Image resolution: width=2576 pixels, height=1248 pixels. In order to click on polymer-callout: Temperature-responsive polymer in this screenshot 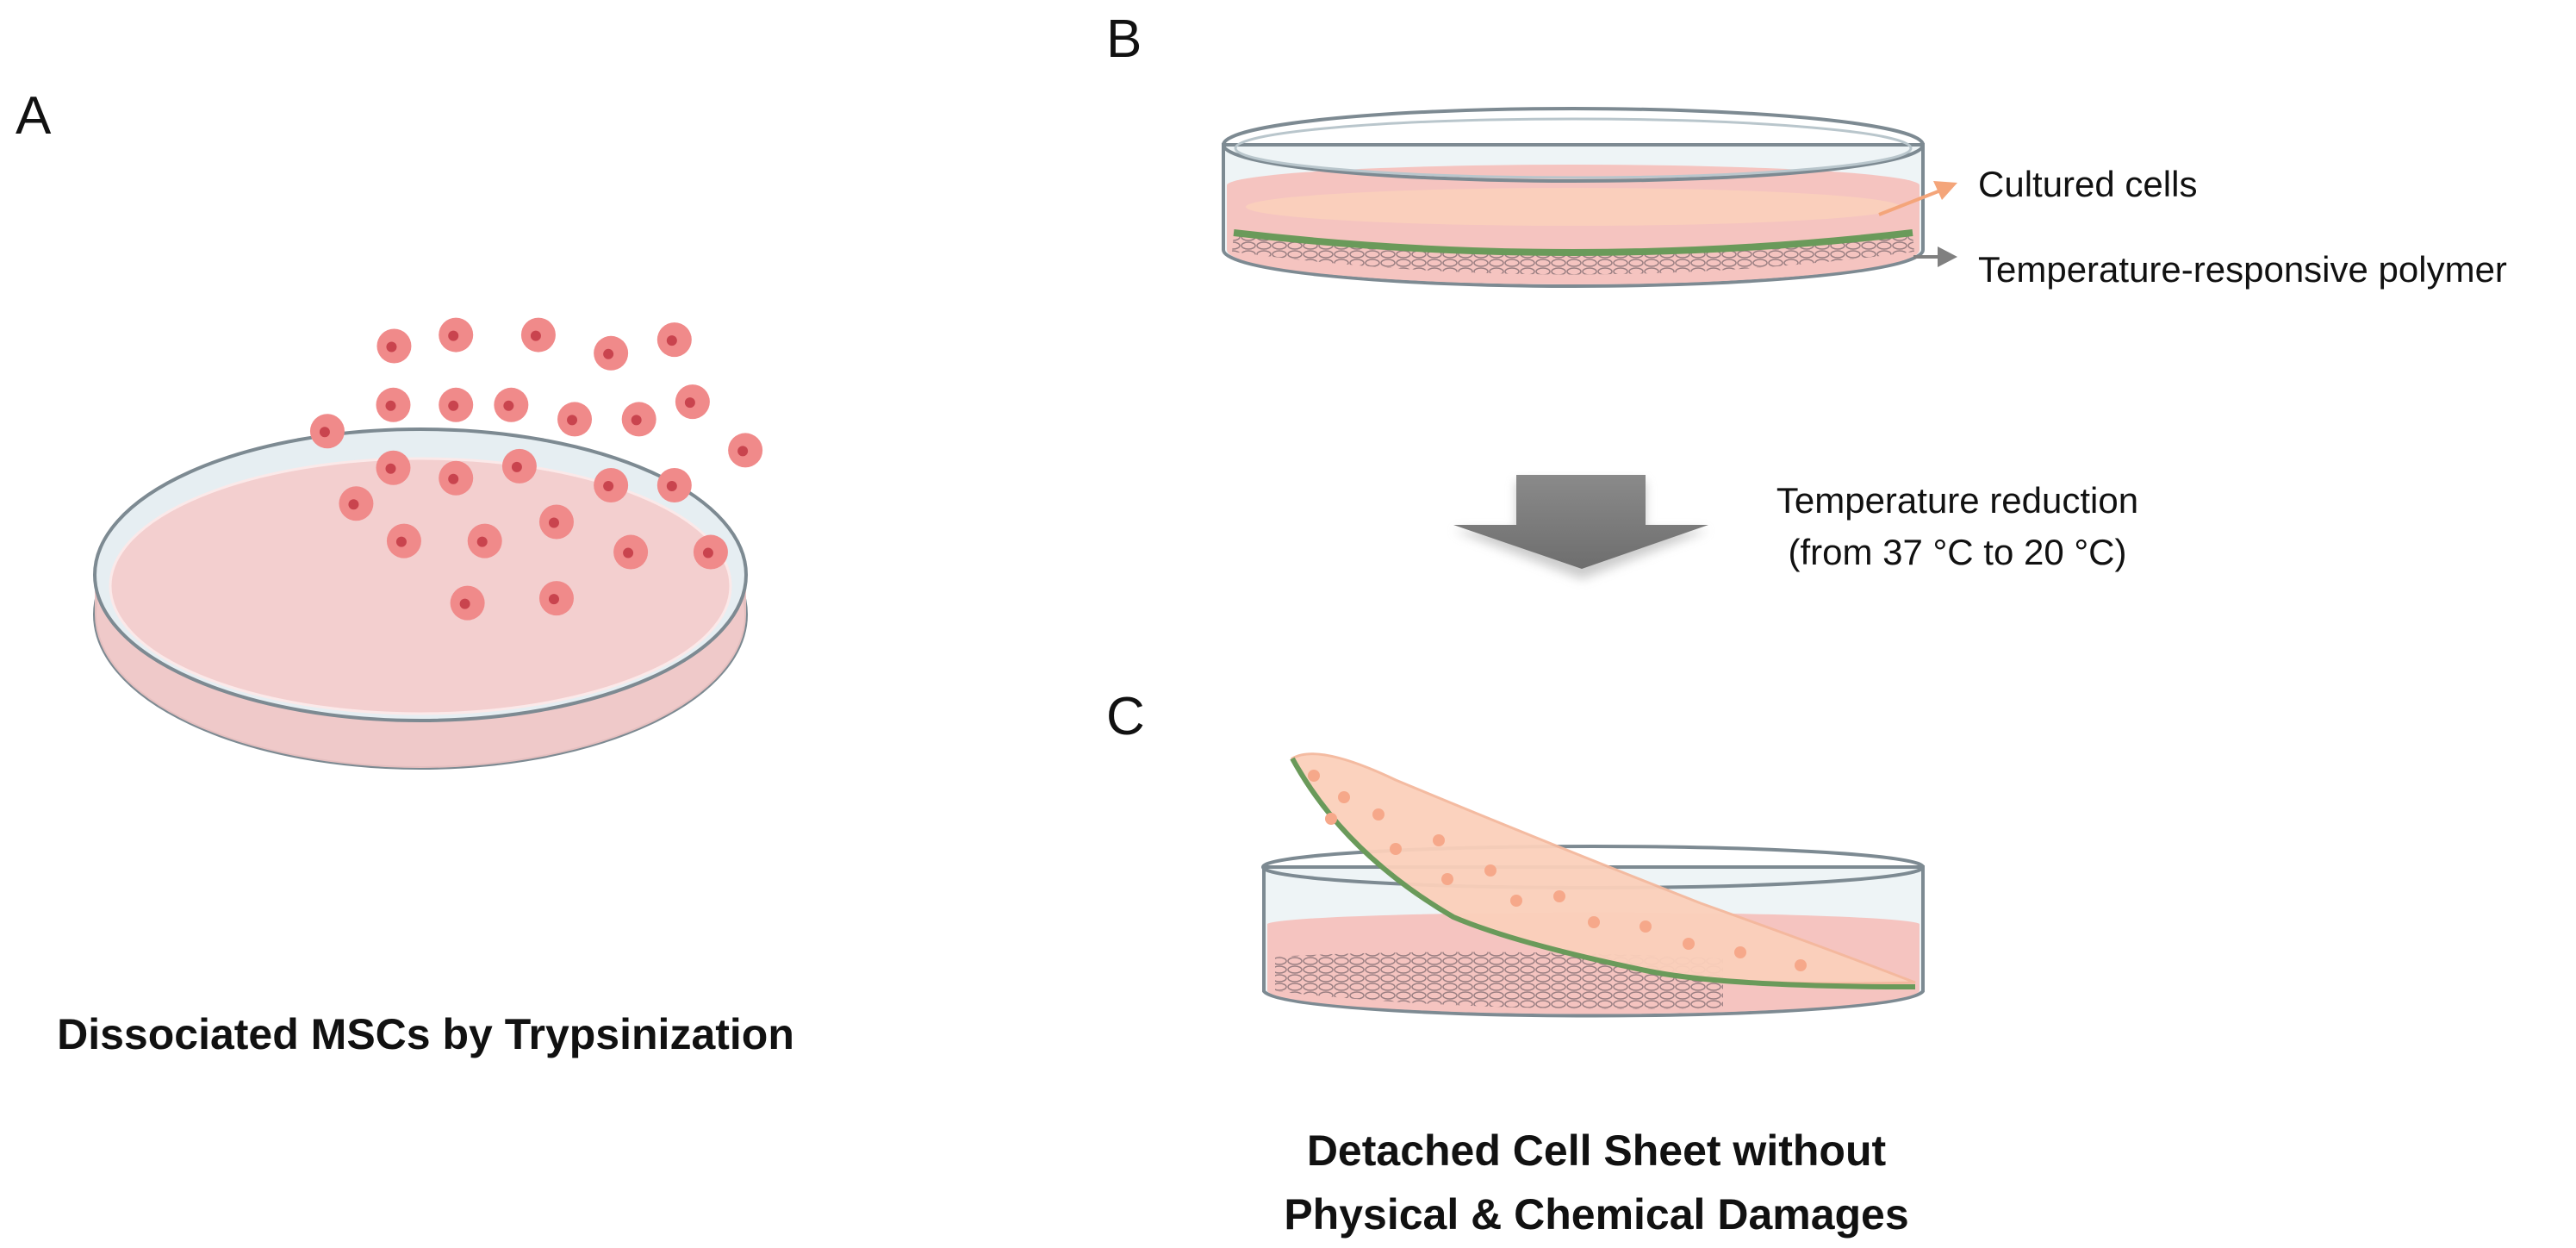, I will do `click(2210, 268)`.